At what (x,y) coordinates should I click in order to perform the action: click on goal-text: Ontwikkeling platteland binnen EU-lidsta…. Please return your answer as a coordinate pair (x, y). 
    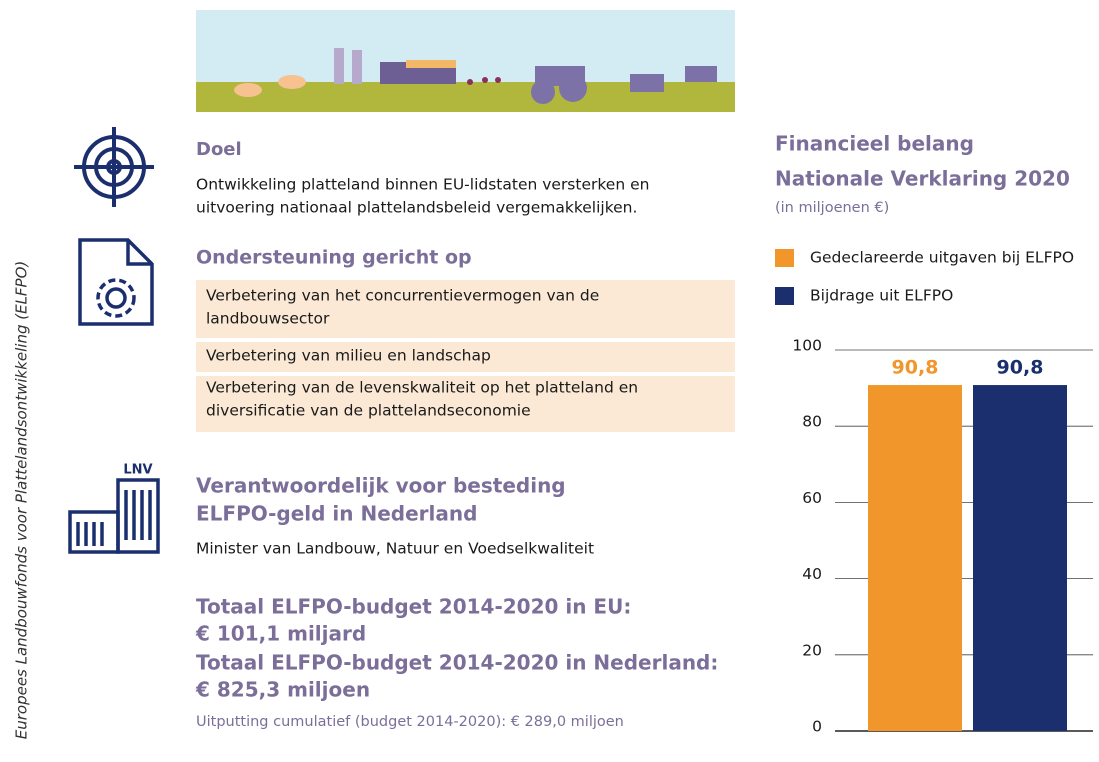
    Looking at the image, I should click on (422, 185).